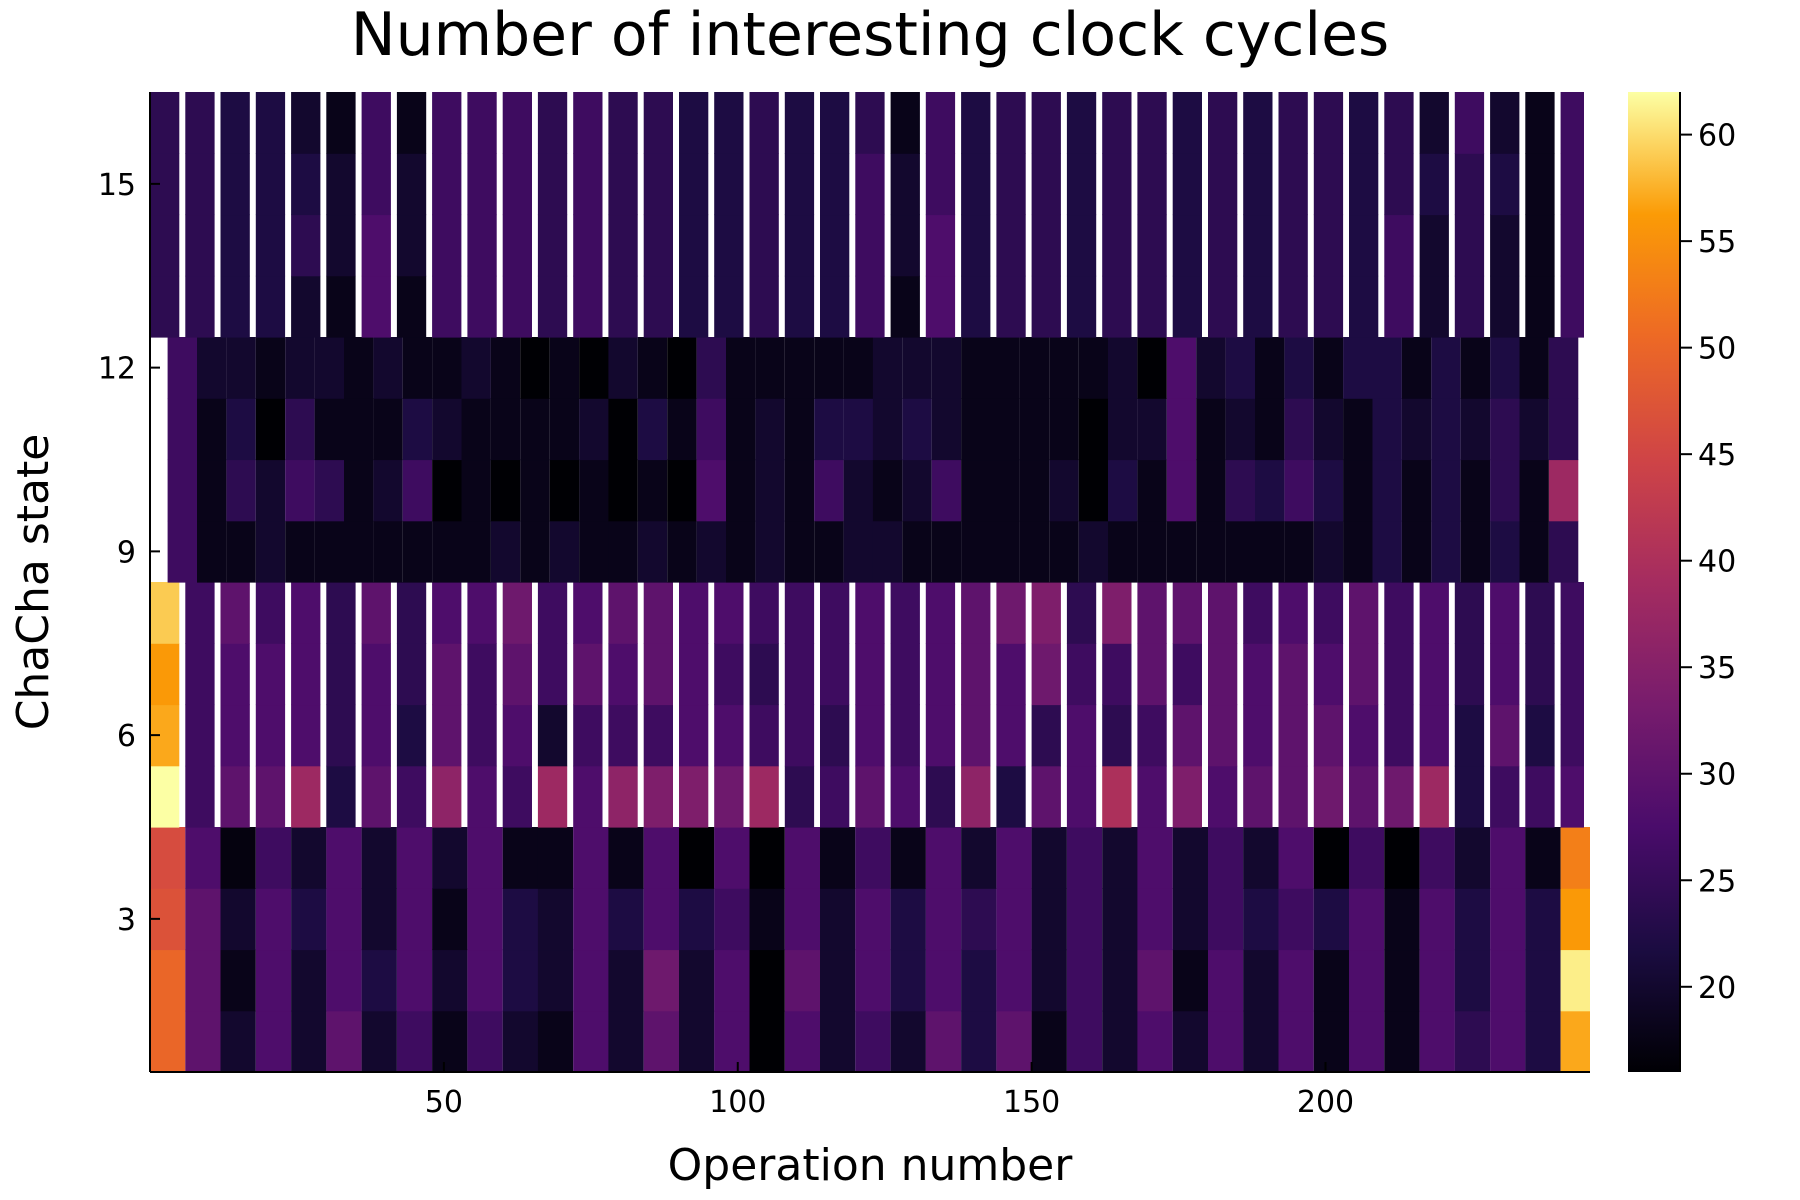  I want to click on colorbar-tick-label: 20, so click(1717, 988).